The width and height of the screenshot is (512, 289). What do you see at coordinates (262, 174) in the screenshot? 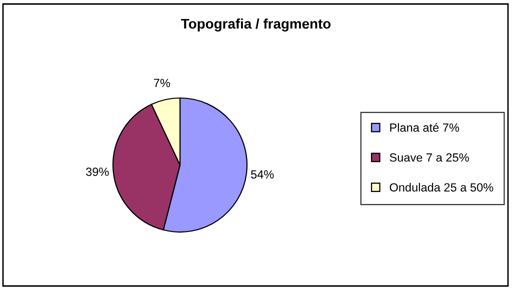
I see `data-label: 54%` at bounding box center [262, 174].